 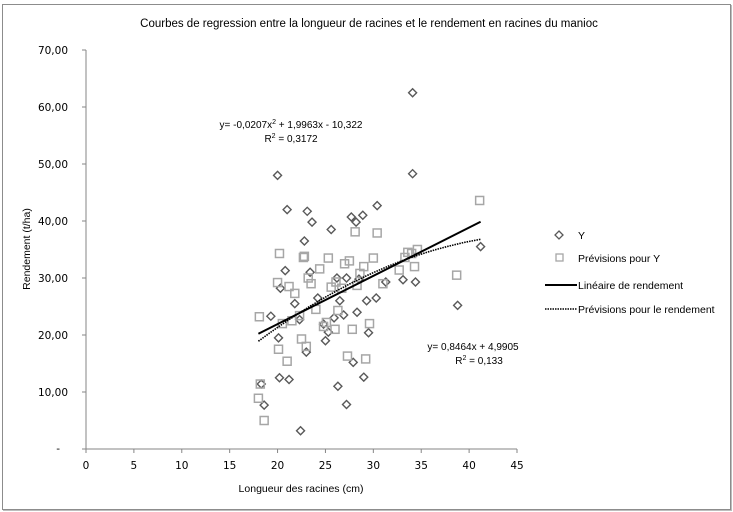 I want to click on x-ticks: 0 5 10 15 20 25 30 35 40 45, so click(x=303, y=460).